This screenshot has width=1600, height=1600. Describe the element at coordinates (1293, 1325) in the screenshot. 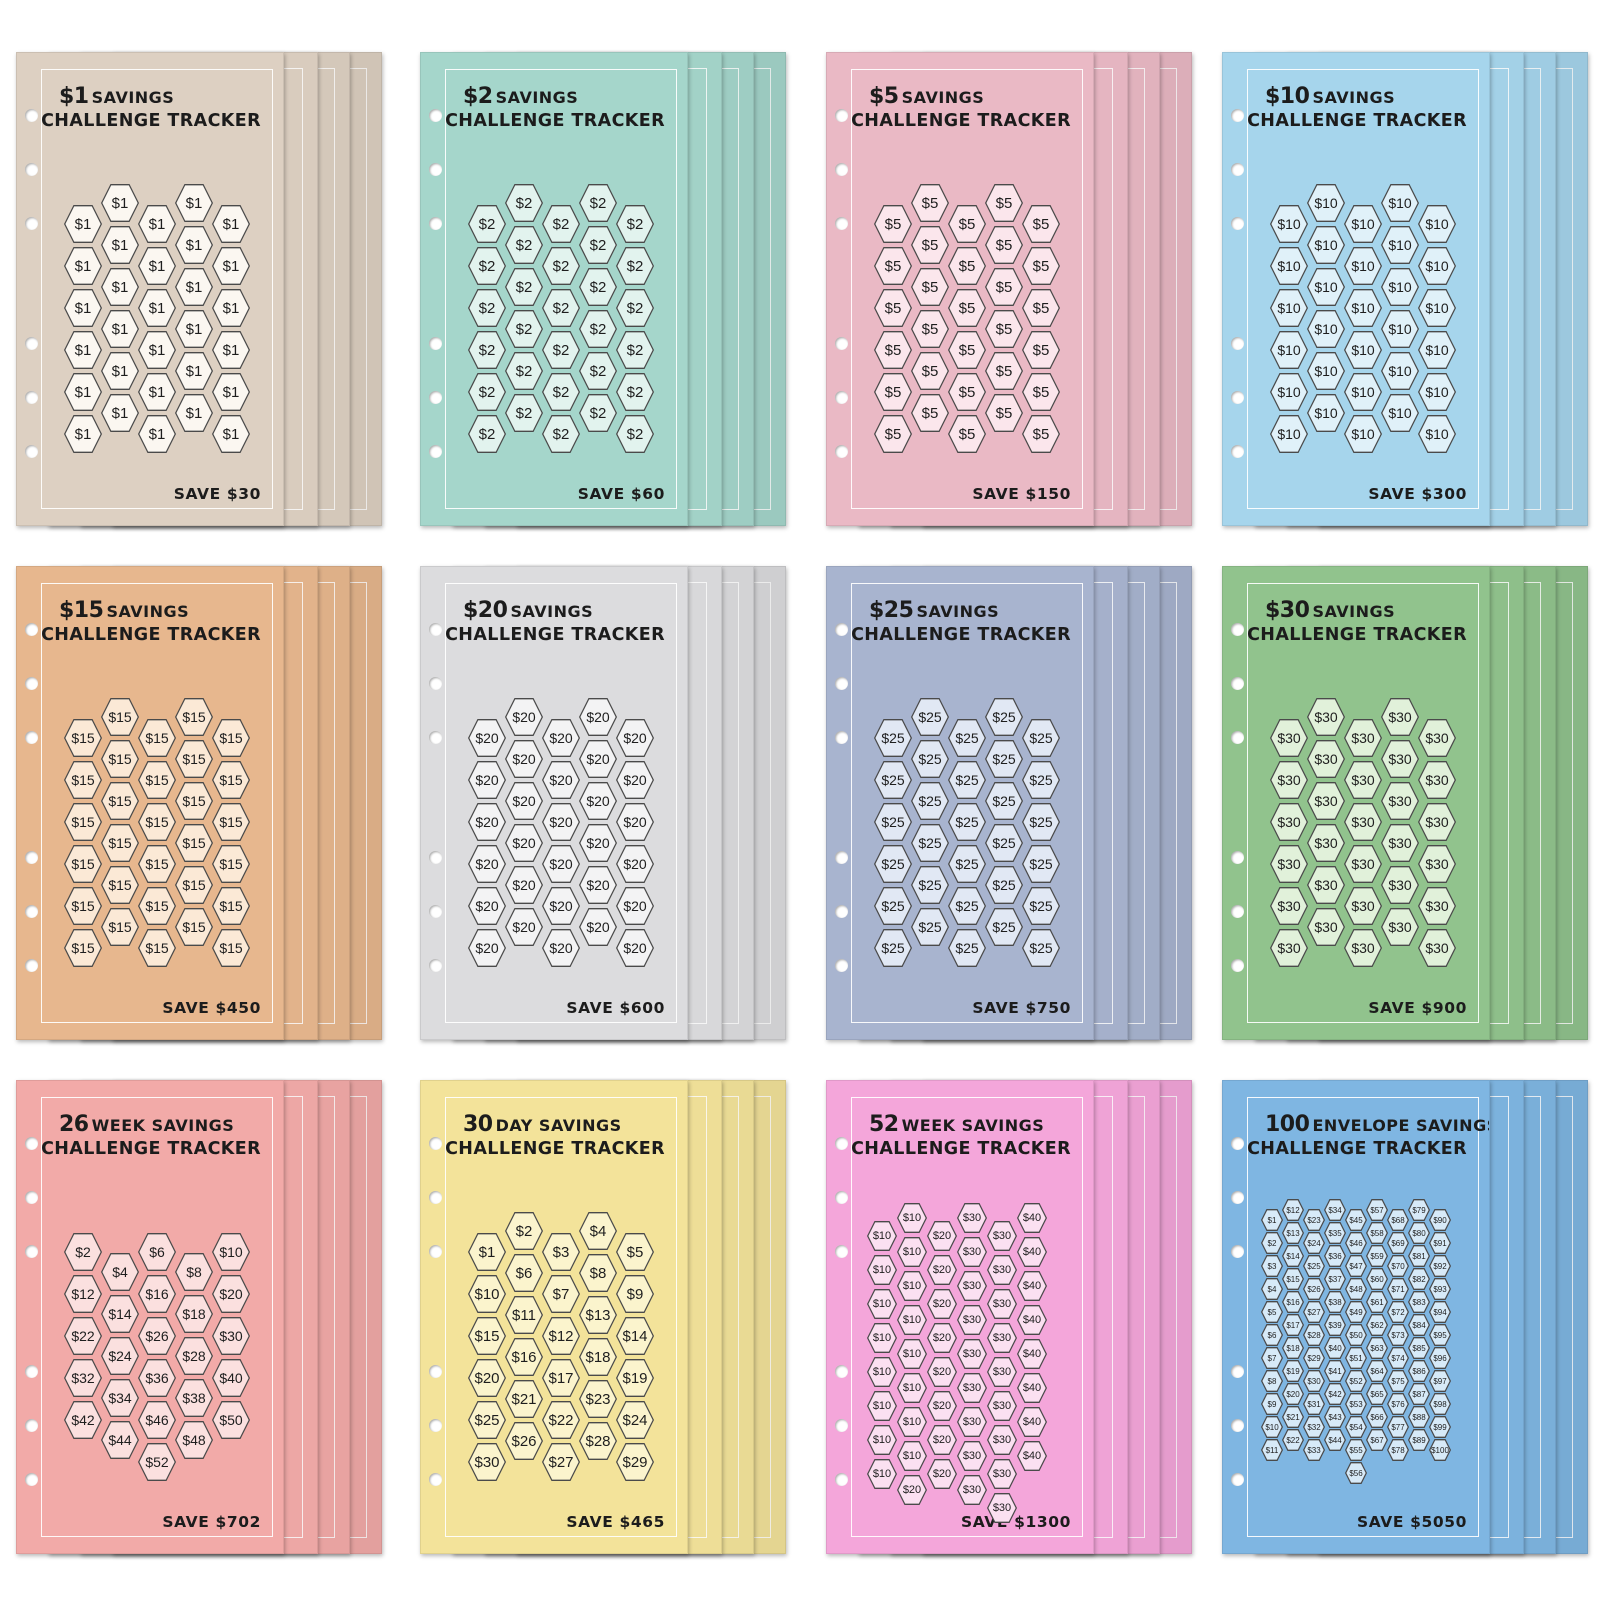

I see `savings-hex-cell: $17` at that location.